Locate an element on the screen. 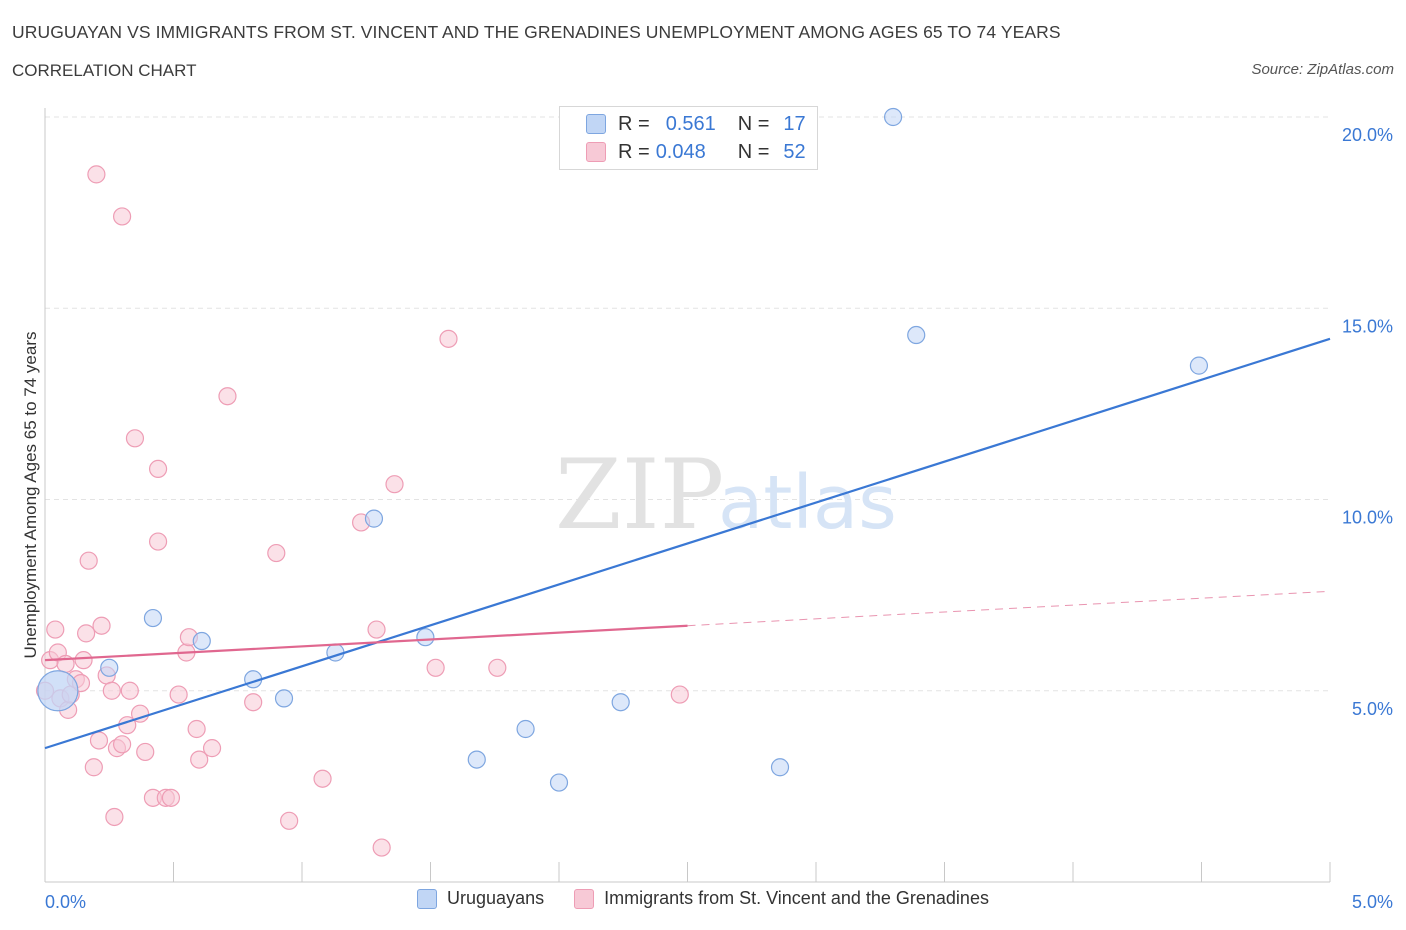 This screenshot has width=1406, height=930. y-tick-label: 15.0% is located at coordinates (1367, 326).